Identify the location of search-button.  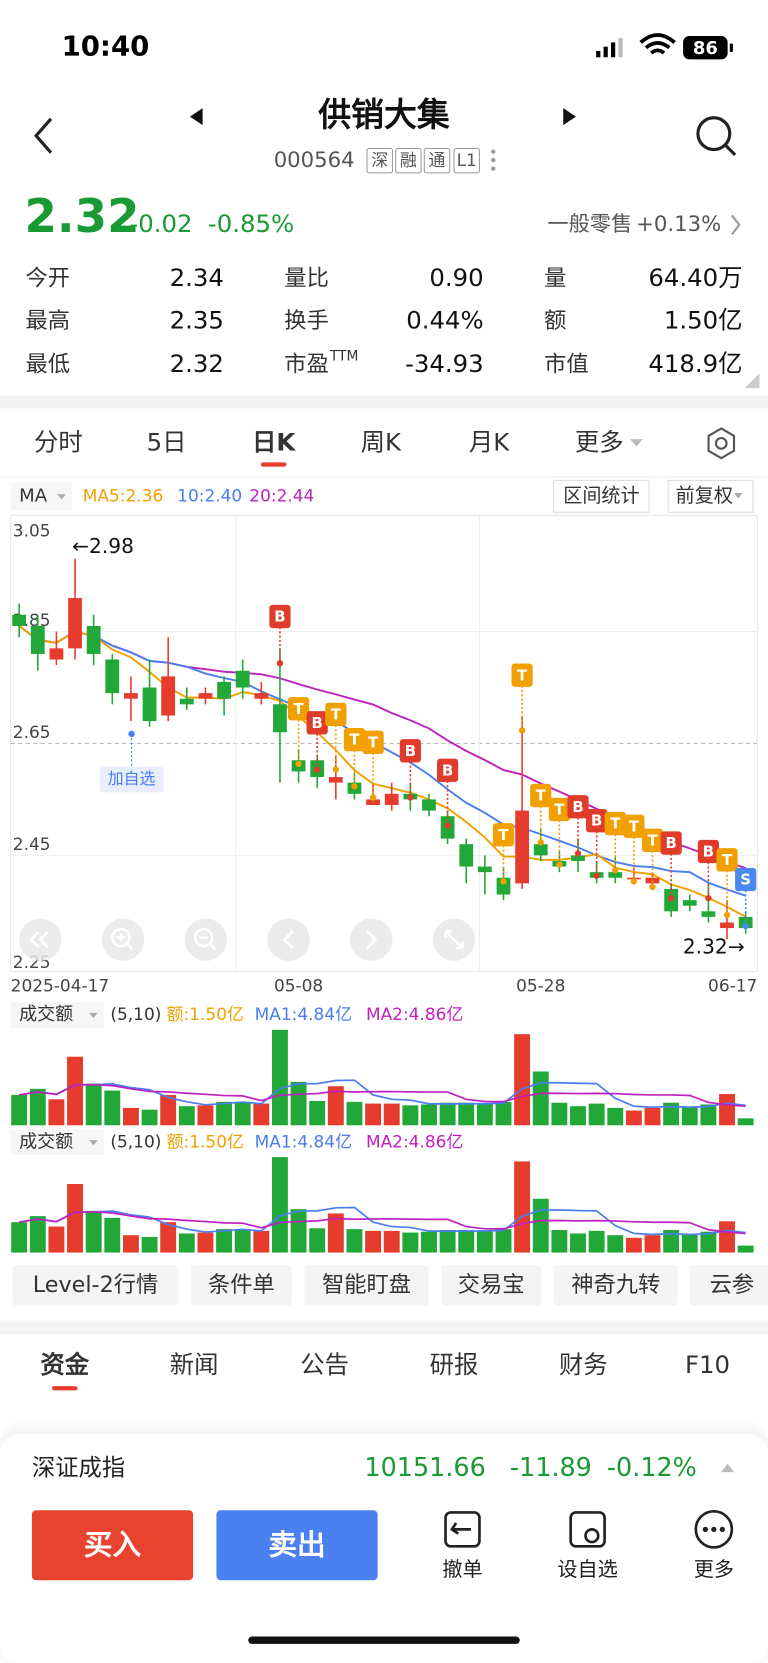
(714, 134).